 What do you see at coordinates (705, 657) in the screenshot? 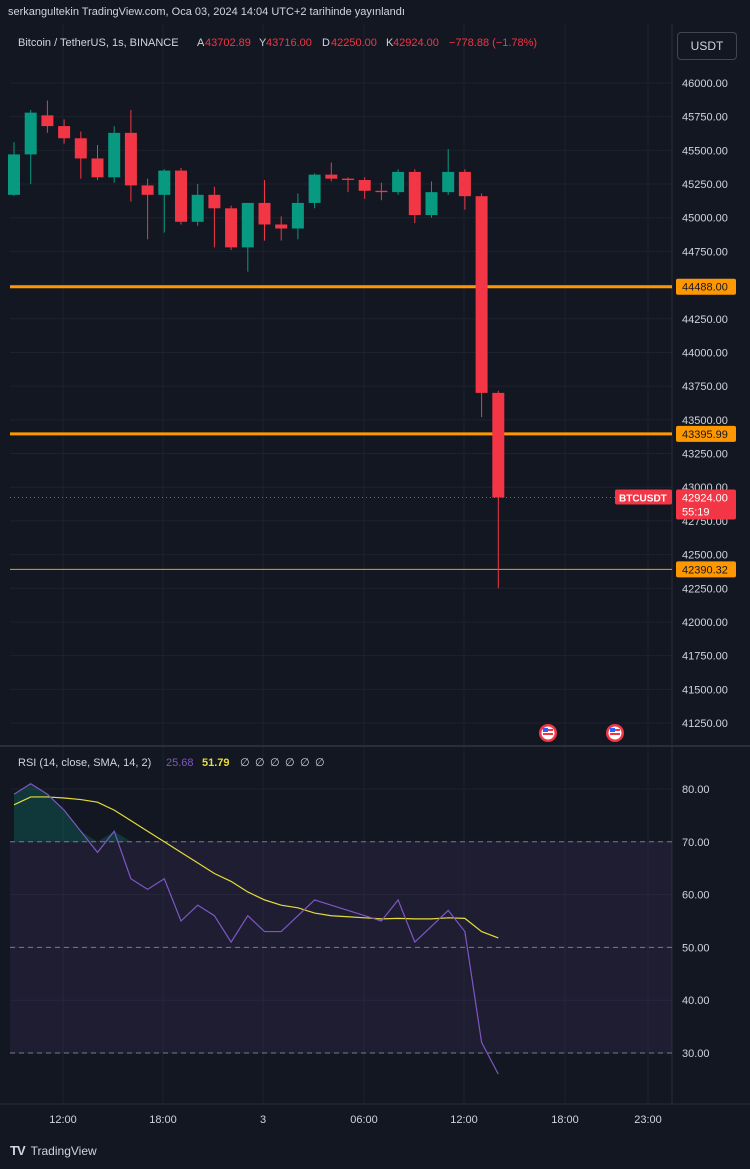
I see `price-tick-label: 41750.00` at bounding box center [705, 657].